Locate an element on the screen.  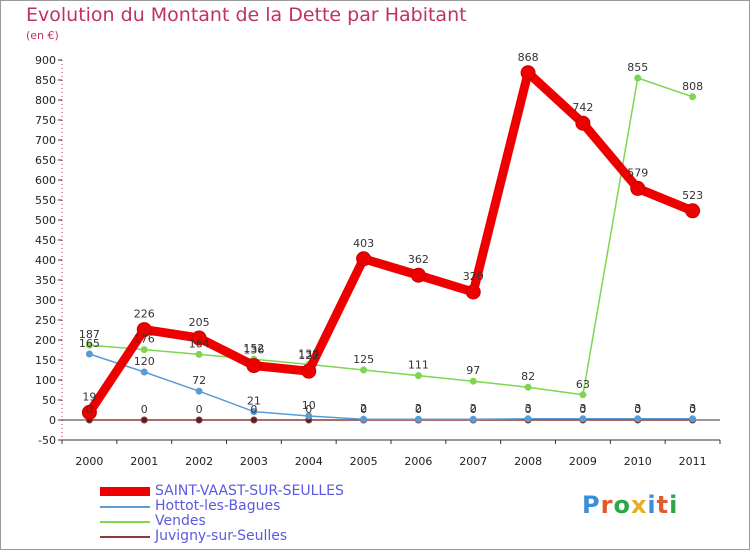
data-label-0: 523 is located at coordinates (692, 195).